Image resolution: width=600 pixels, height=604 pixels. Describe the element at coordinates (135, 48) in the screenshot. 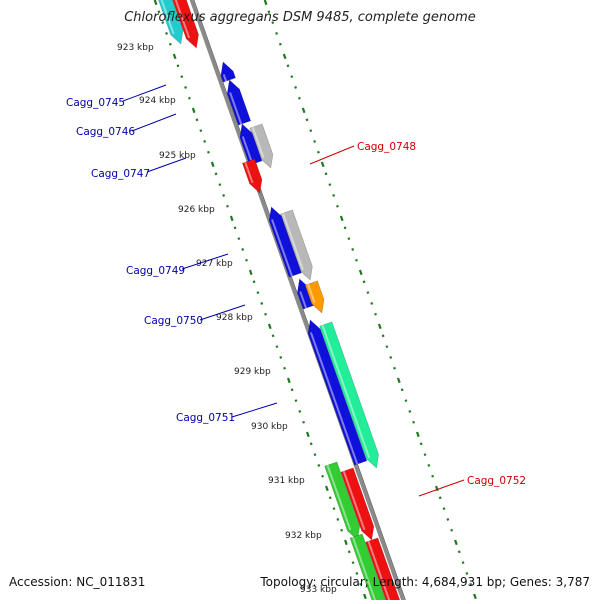

I see `scale-label: 923 kbp` at that location.